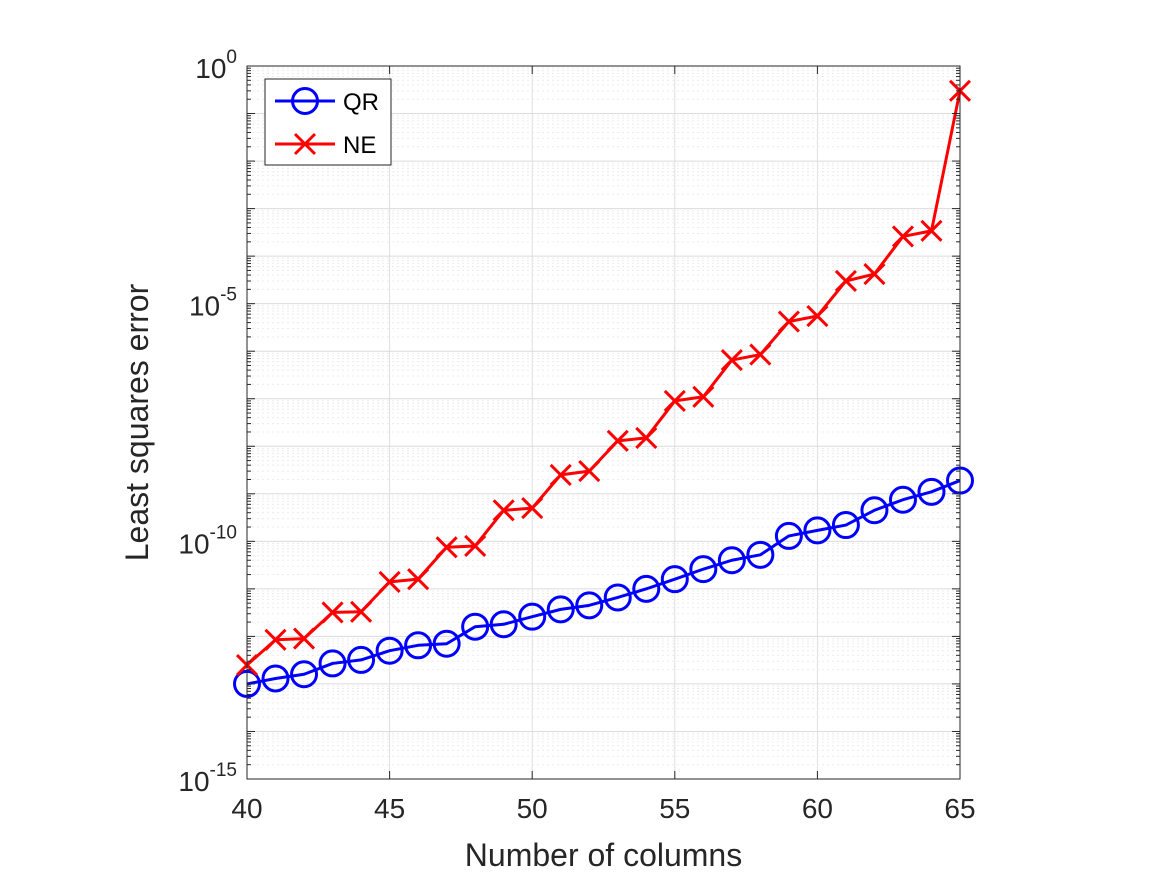 The image size is (1167, 875). I want to click on legend: QR NE, so click(328, 122).